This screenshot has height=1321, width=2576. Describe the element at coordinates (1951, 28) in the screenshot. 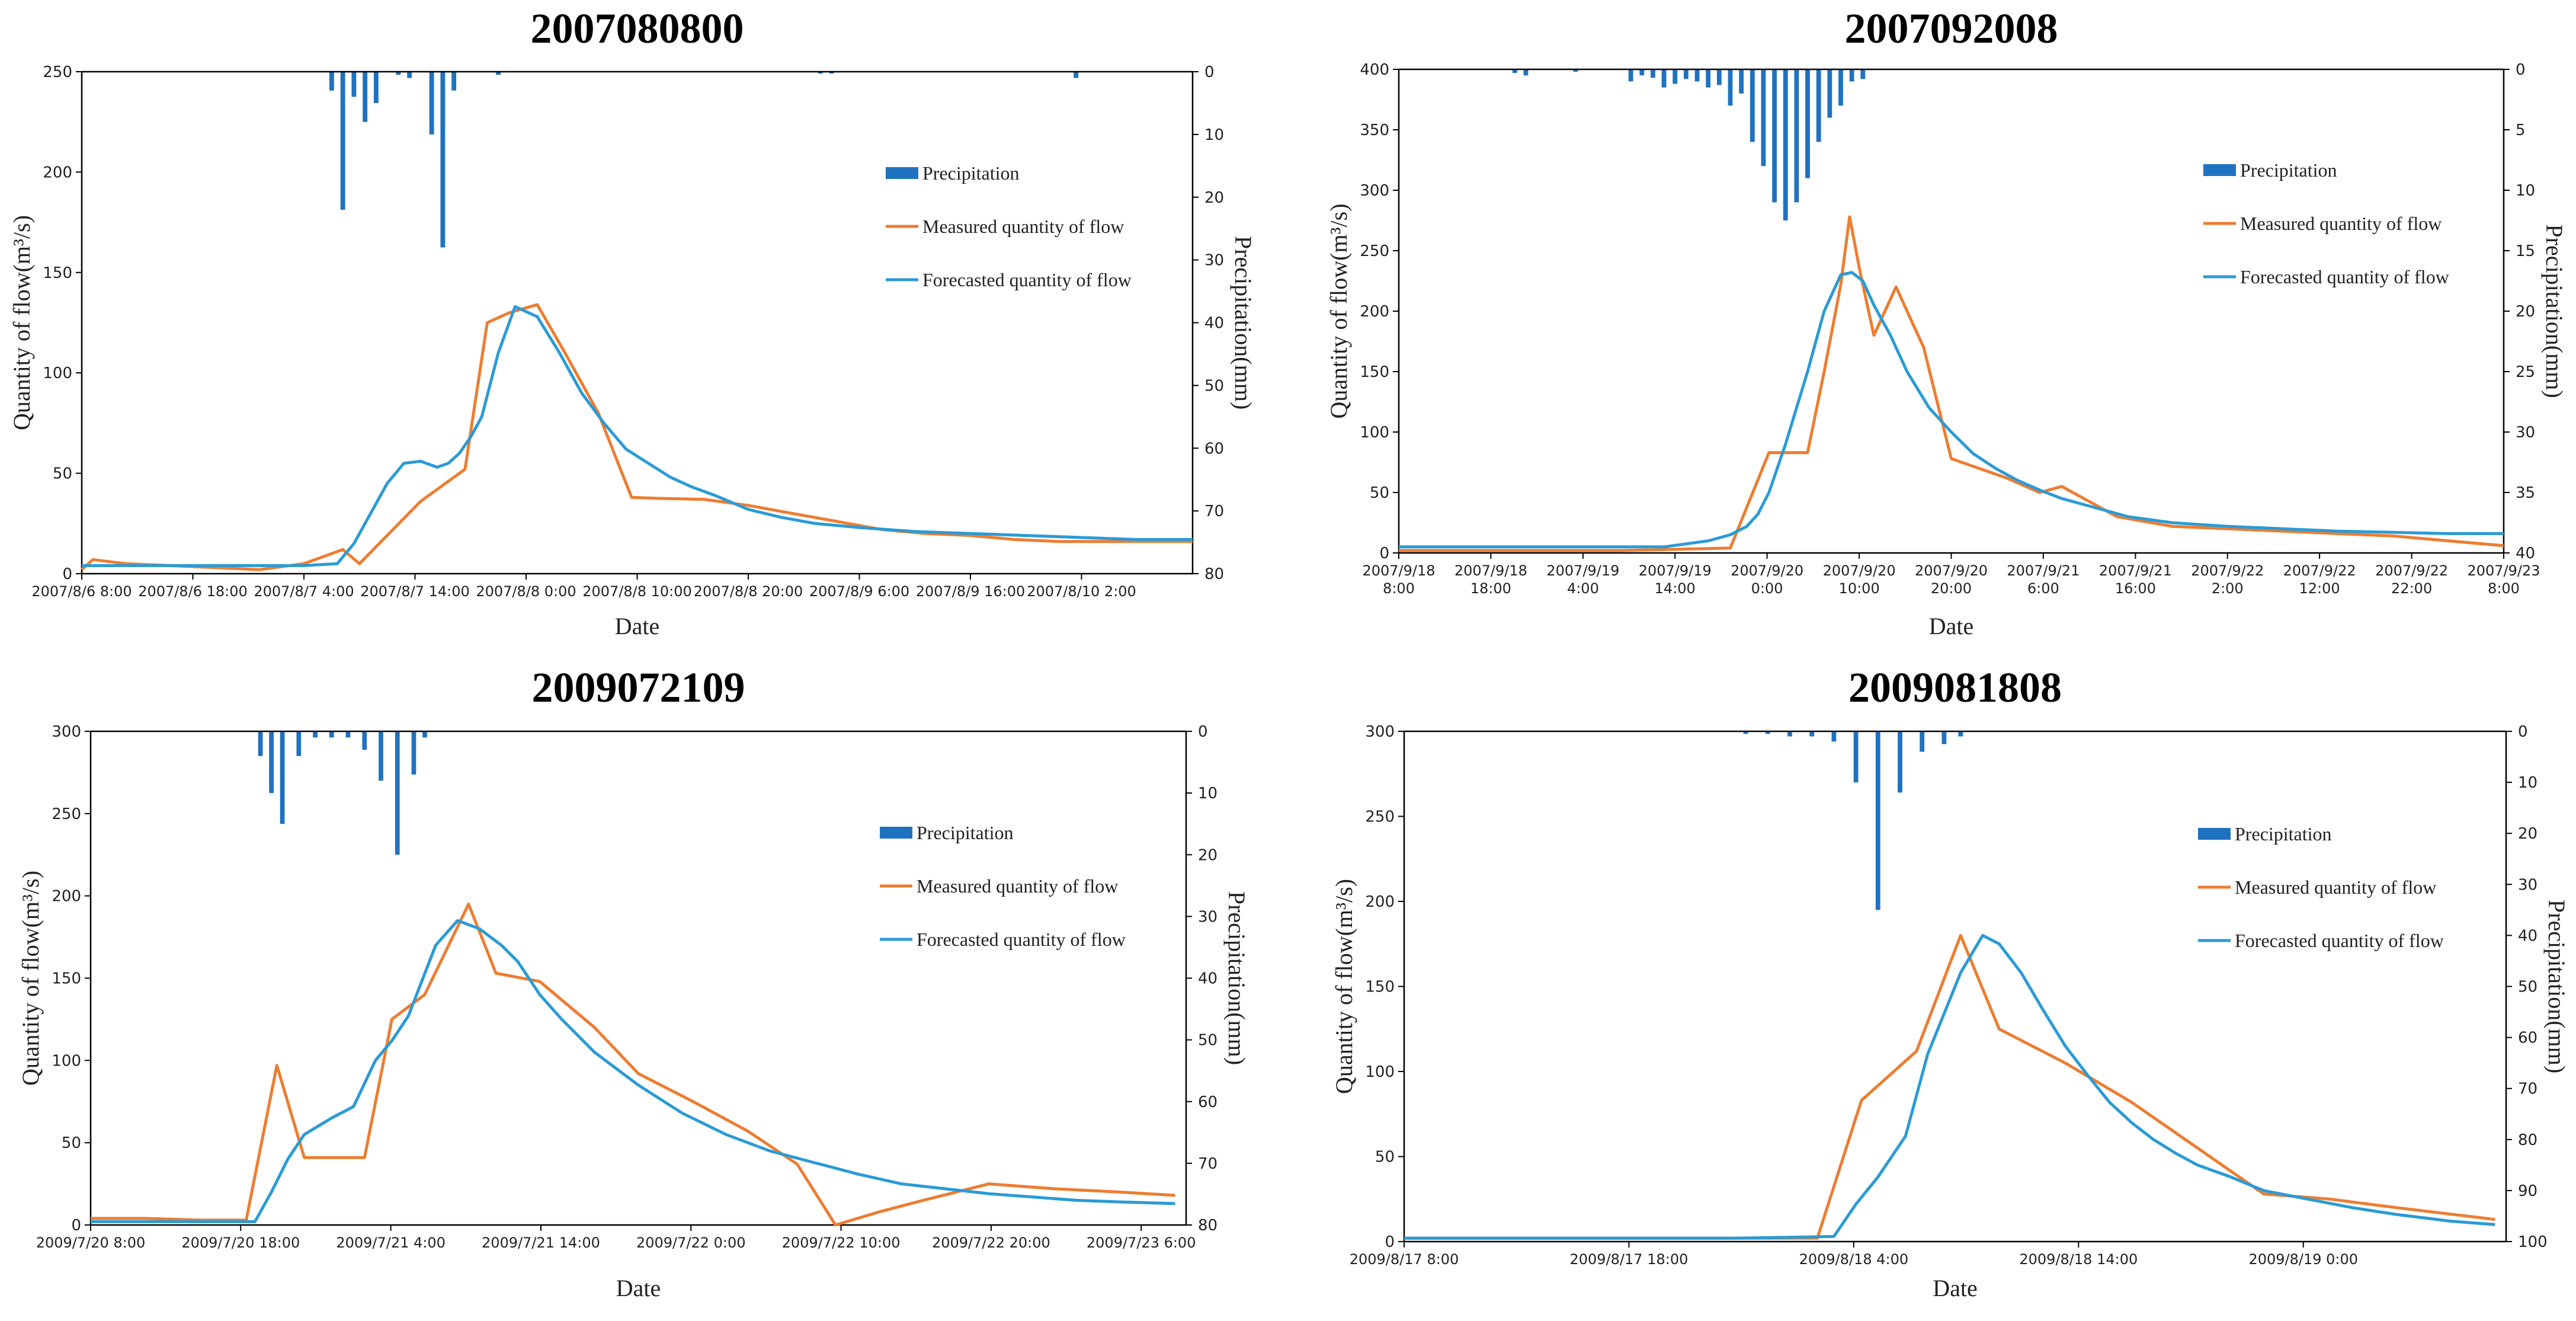

I see `chart-title: 2007092008` at that location.